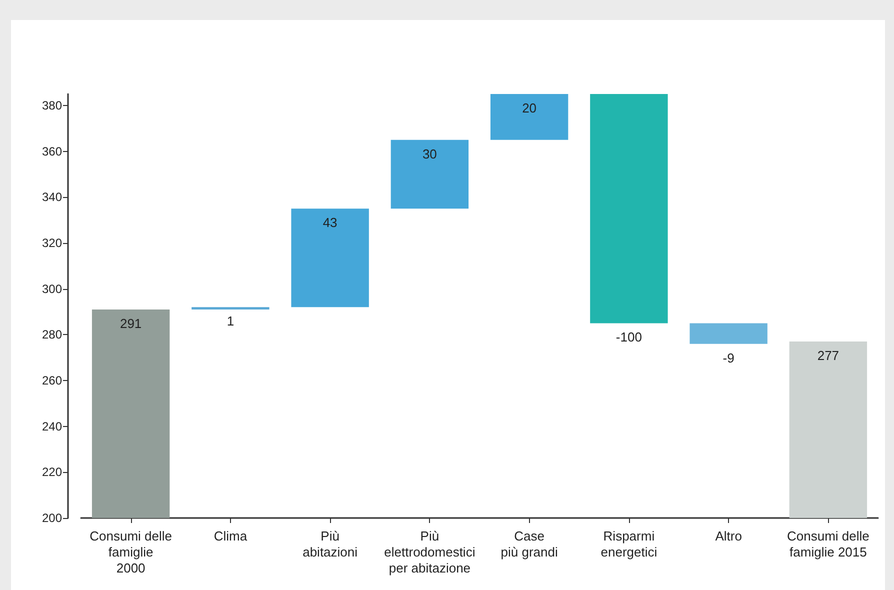 This screenshot has width=894, height=590. I want to click on data-label: -100, so click(629, 337).